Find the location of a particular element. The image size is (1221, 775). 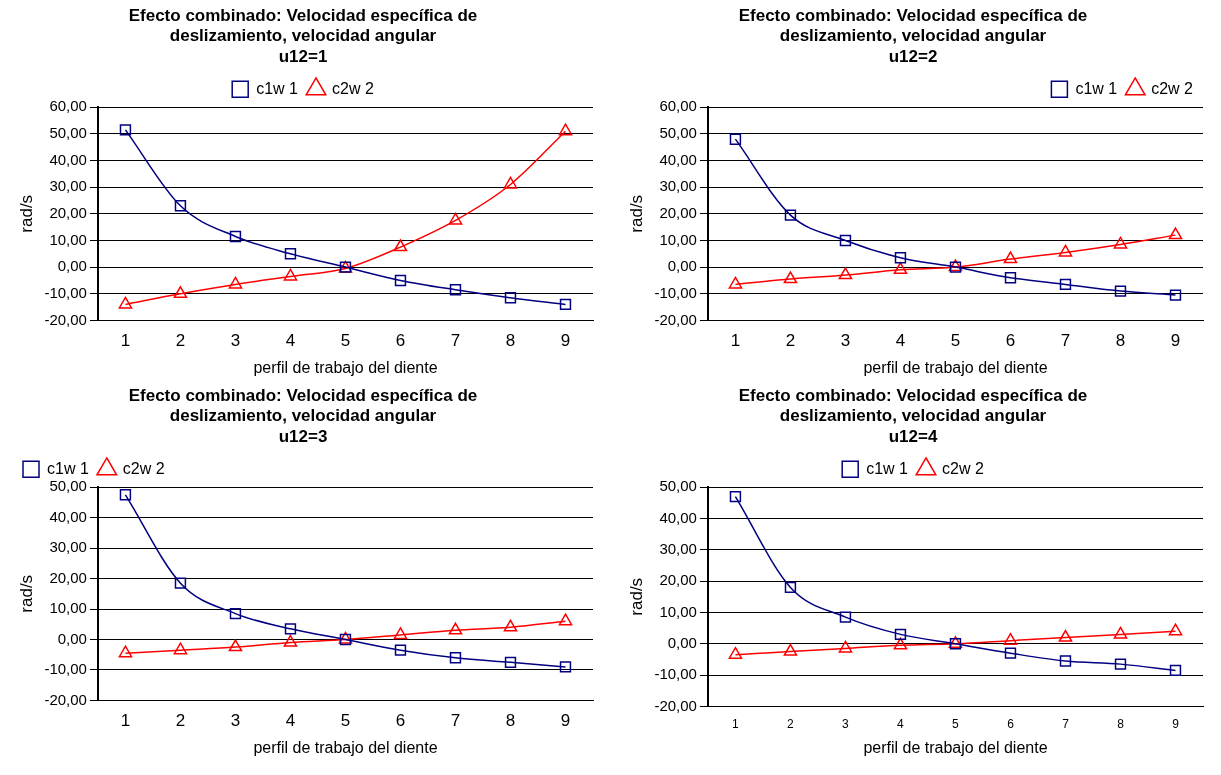

x-tick-label: 2 is located at coordinates (790, 341).